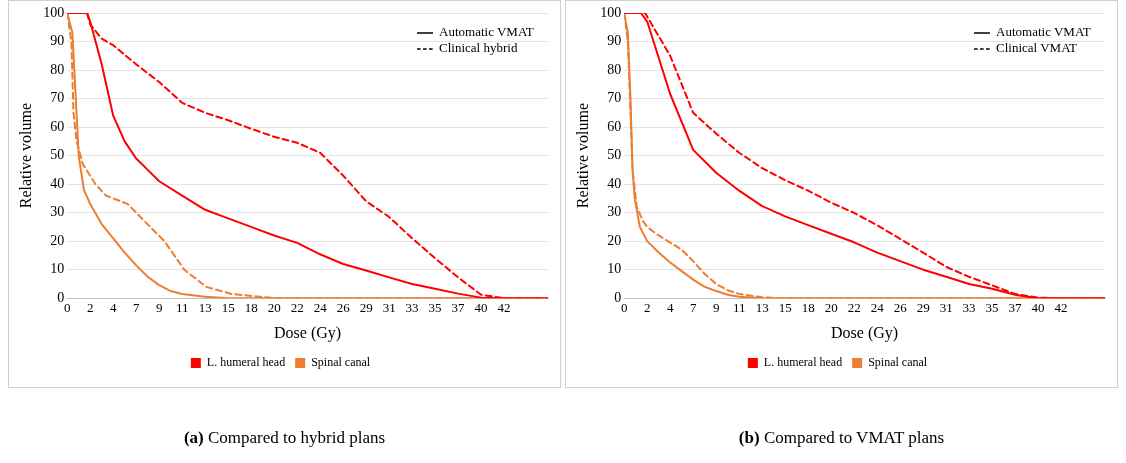  Describe the element at coordinates (284, 438) in the screenshot. I see `text: (a) Compared to hybrid plans` at that location.